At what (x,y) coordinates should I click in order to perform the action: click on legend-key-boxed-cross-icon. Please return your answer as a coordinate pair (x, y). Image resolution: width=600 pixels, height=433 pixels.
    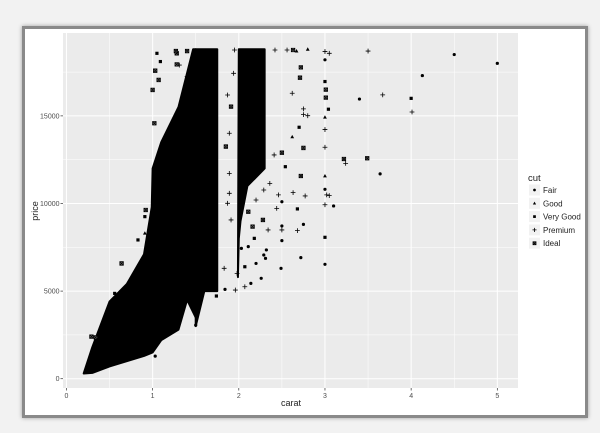
    Looking at the image, I should click on (534, 243).